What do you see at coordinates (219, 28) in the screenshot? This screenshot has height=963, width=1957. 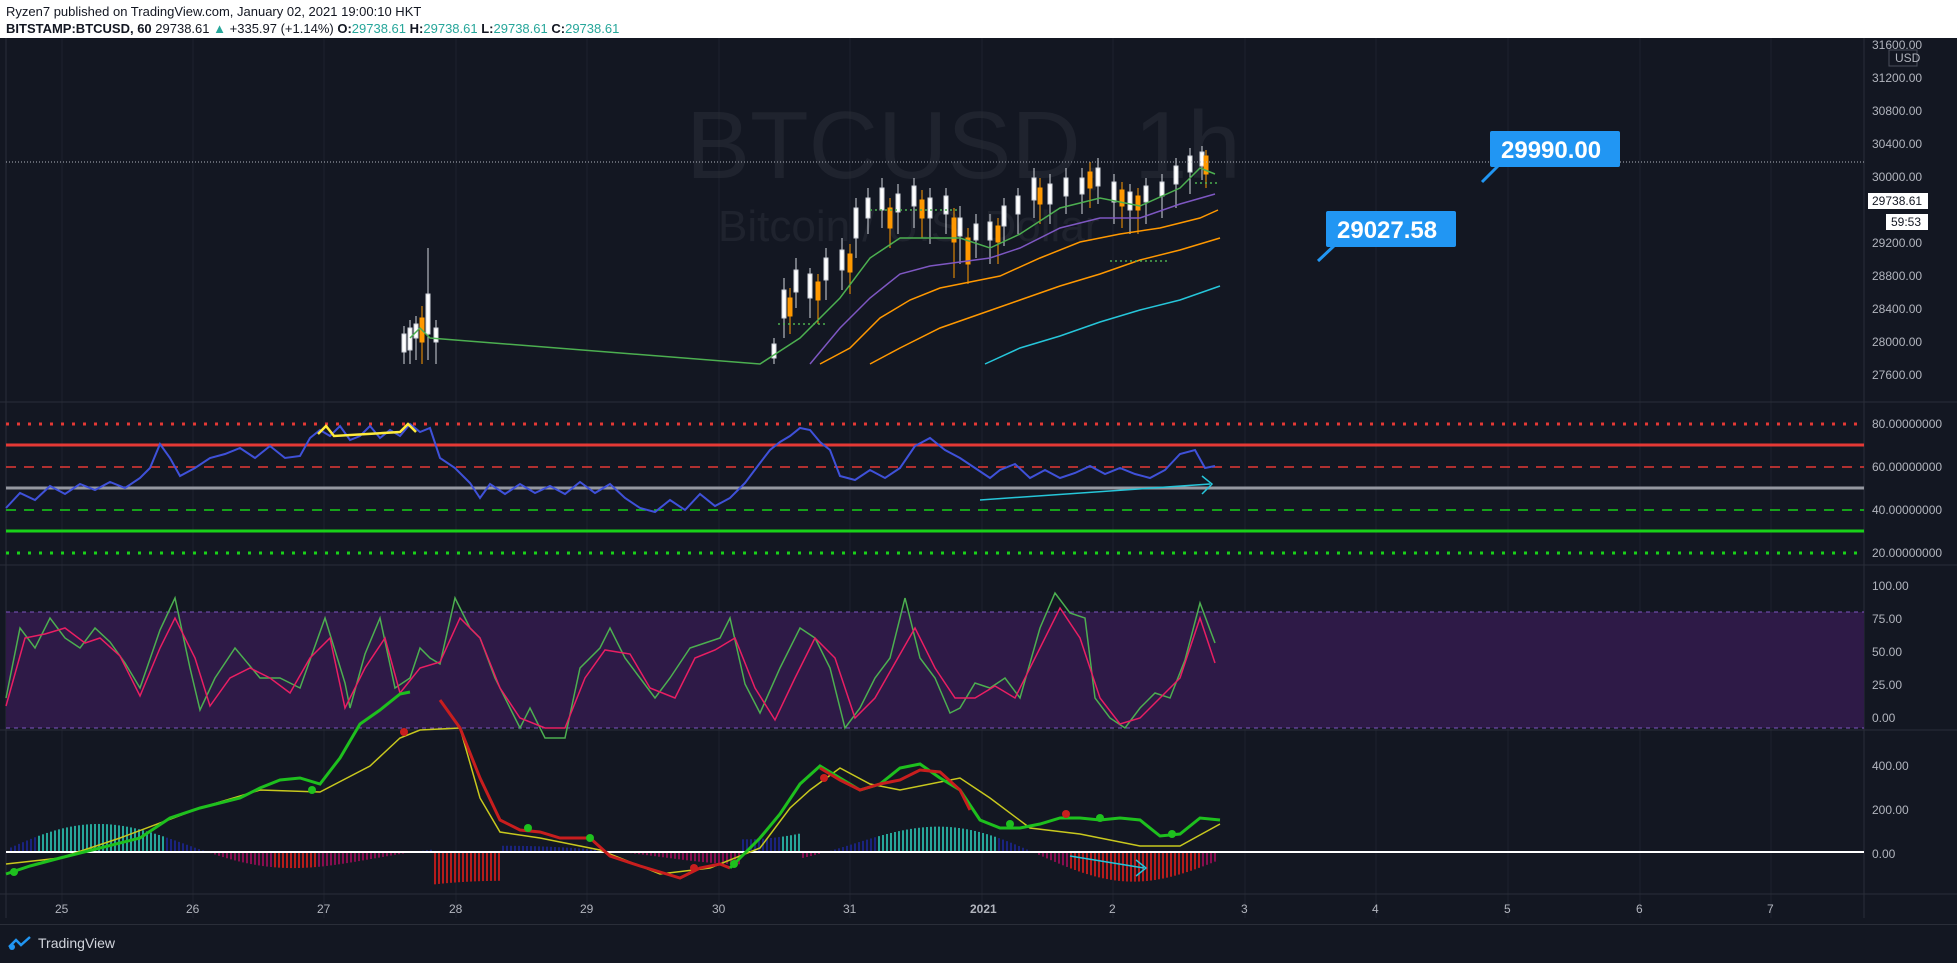 I see `change-up-icon: ▲` at bounding box center [219, 28].